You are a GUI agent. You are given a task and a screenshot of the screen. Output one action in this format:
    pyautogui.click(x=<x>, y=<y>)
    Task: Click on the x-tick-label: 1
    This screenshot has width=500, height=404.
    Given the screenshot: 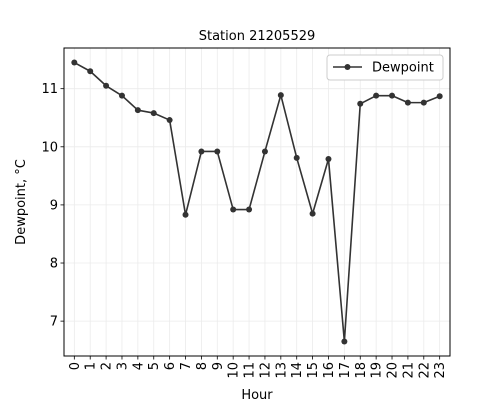 What is the action you would take?
    pyautogui.click(x=91, y=366)
    